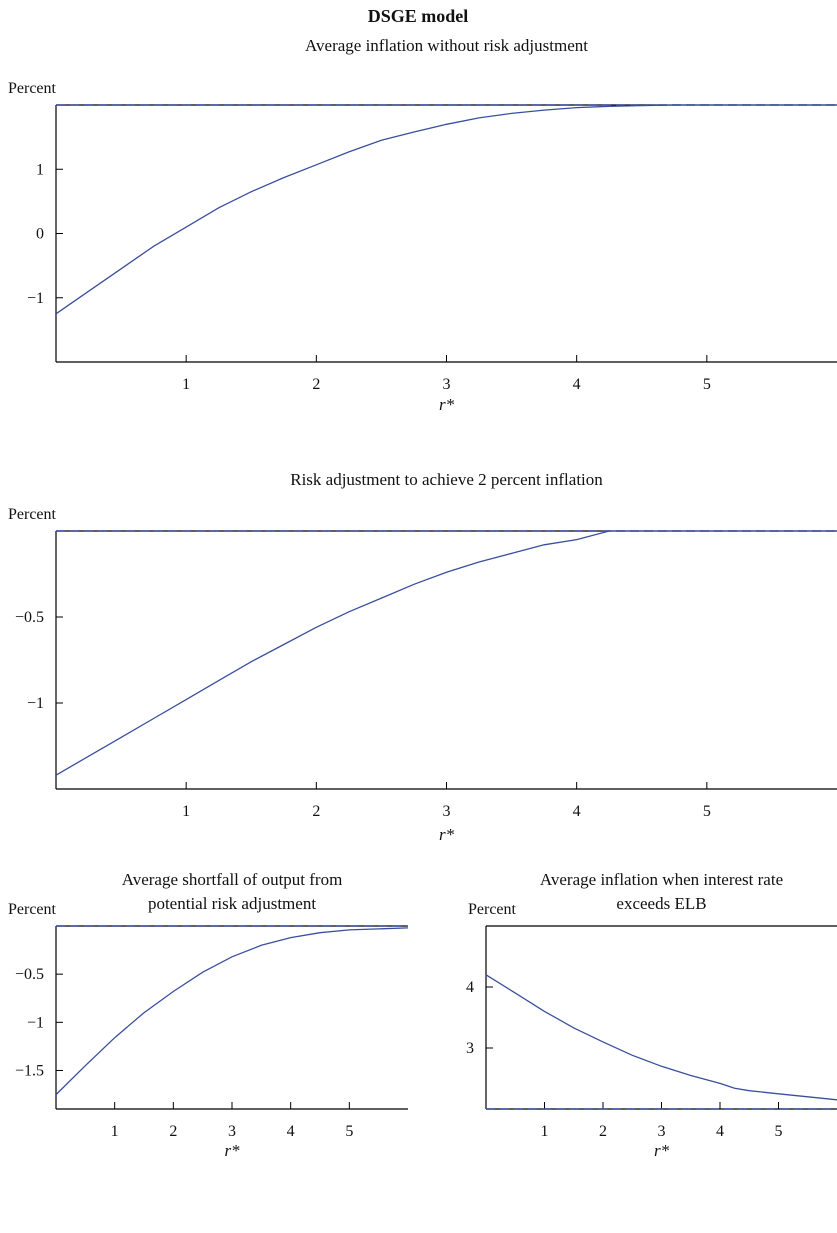  What do you see at coordinates (29, 1070) in the screenshot?
I see `y-tick-label: −1.5` at bounding box center [29, 1070].